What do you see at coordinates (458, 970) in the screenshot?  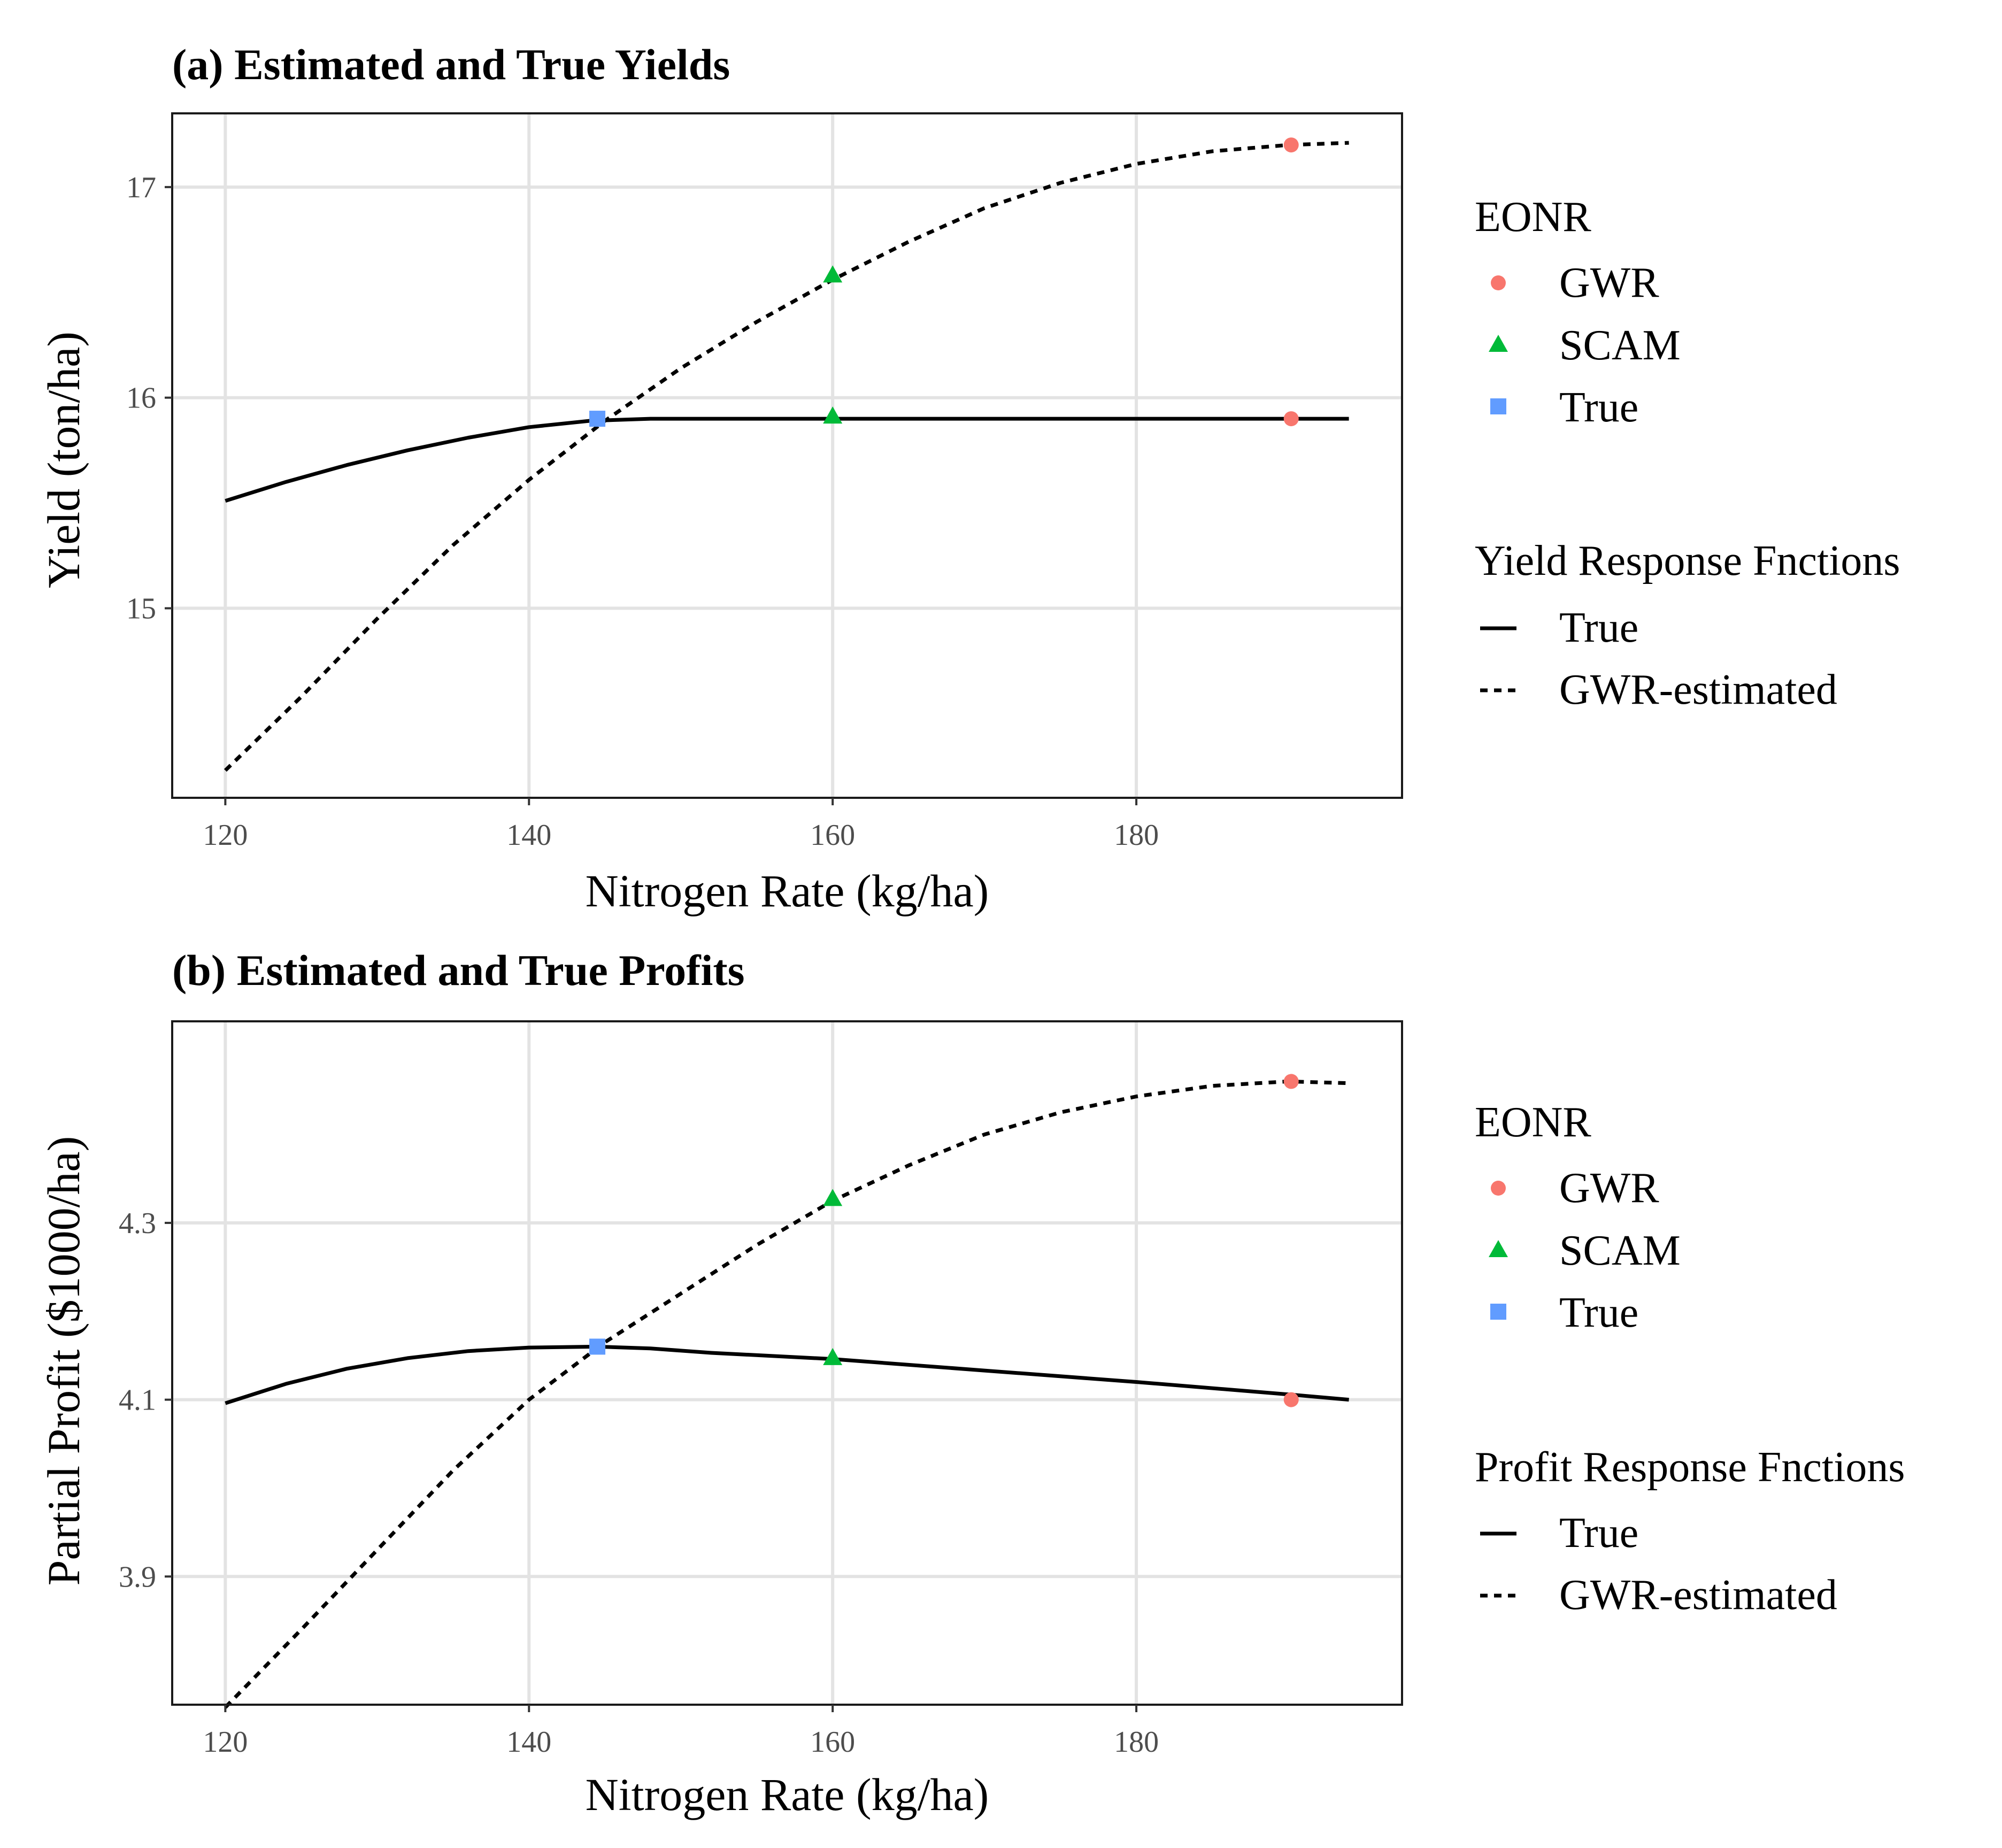 I see `panel-b-title: (b) Estimated and True Profits` at bounding box center [458, 970].